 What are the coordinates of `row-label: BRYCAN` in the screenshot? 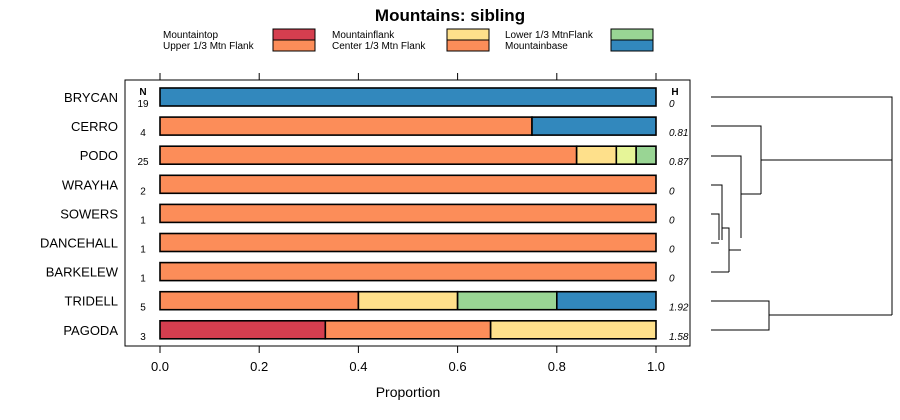 It's located at (91, 97).